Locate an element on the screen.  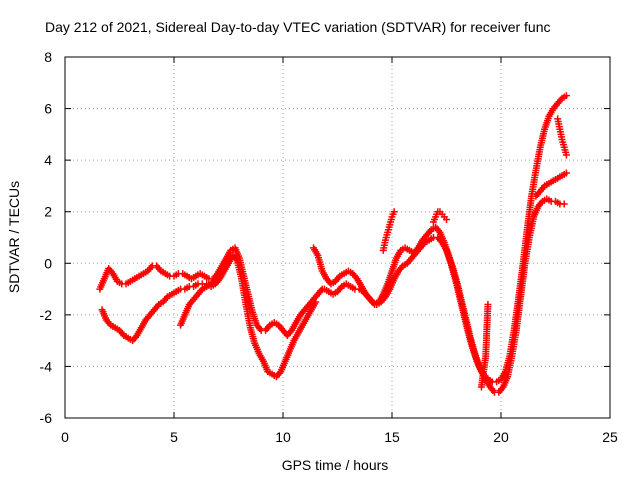
series-track-i is located at coordinates (439, 217).